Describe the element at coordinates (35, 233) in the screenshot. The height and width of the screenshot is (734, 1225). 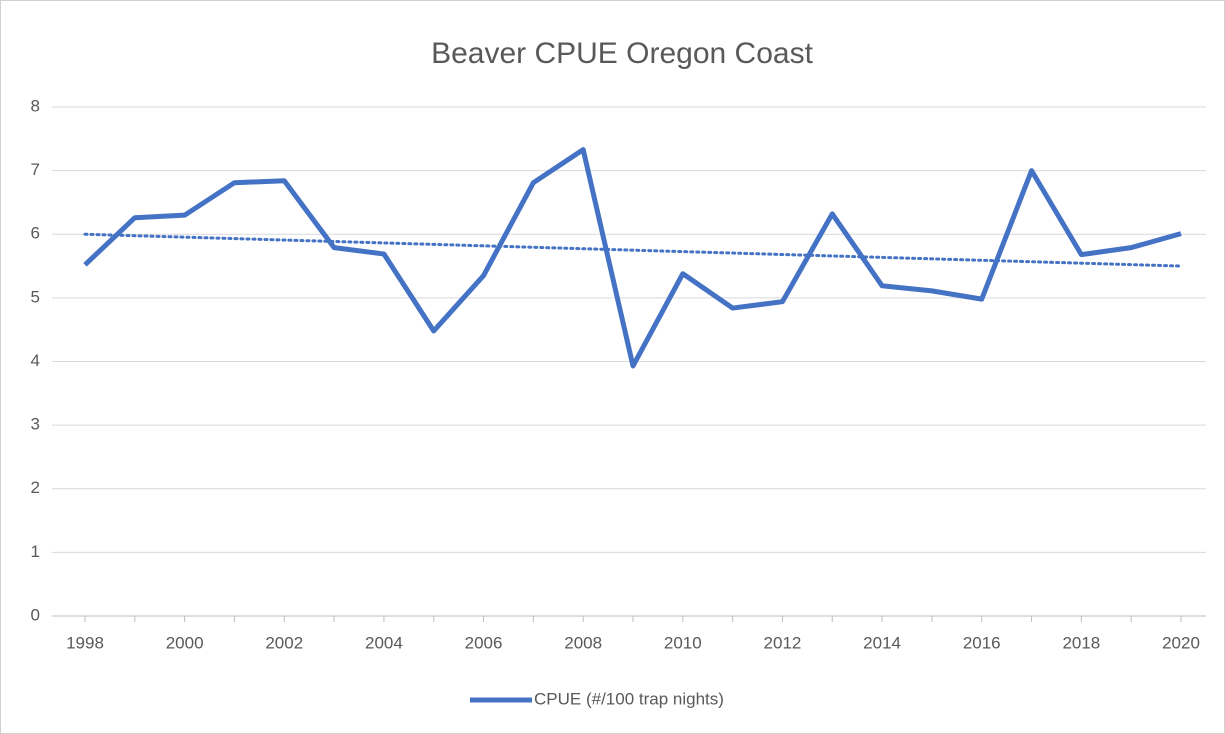
I see `y-tick-label: 6` at that location.